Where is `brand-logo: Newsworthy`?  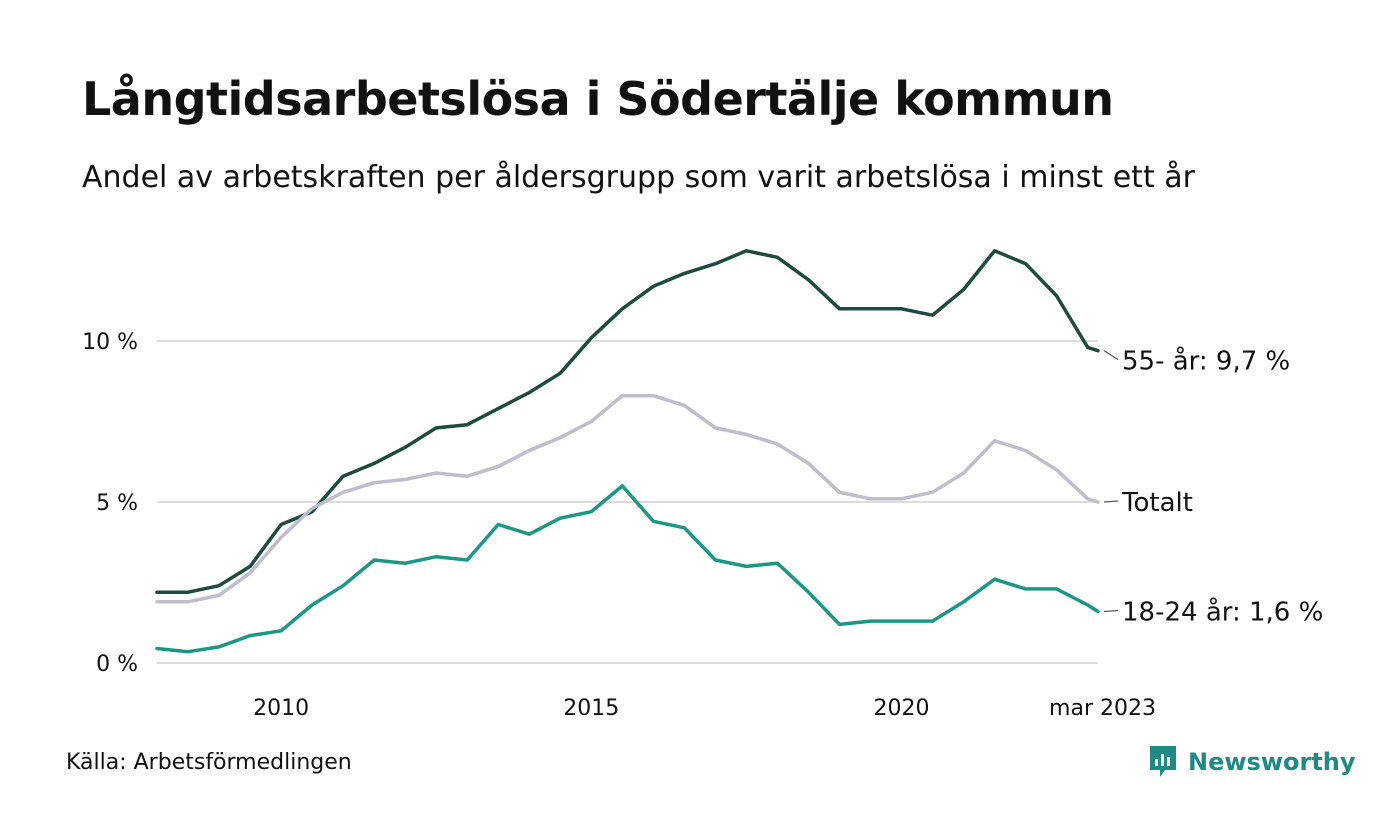 brand-logo: Newsworthy is located at coordinates (1252, 762).